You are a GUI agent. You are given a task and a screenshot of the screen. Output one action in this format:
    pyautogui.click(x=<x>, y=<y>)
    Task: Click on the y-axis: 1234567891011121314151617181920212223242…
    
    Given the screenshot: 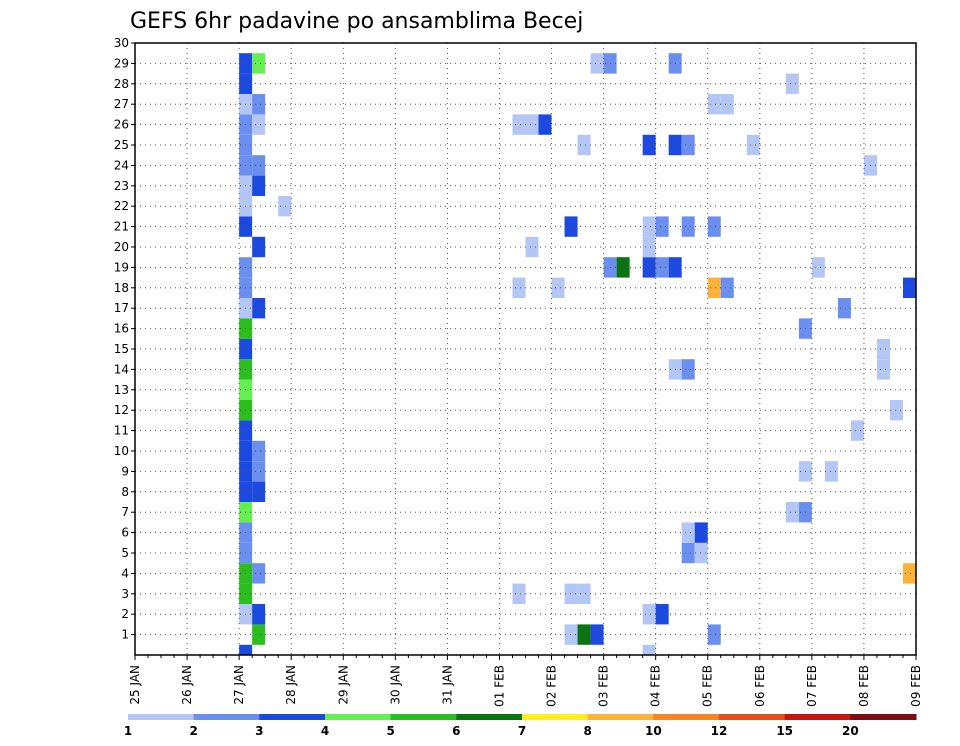 What is the action you would take?
    pyautogui.click(x=124, y=339)
    